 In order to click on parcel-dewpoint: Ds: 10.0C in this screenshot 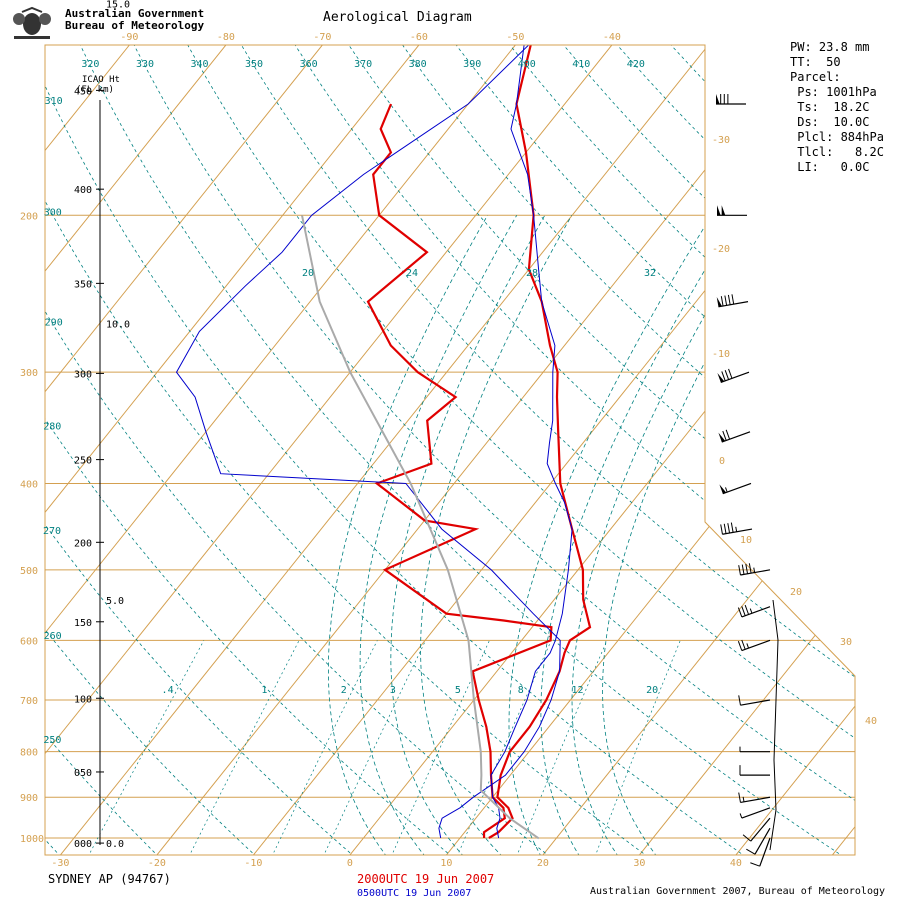, I will do `click(830, 122)`.